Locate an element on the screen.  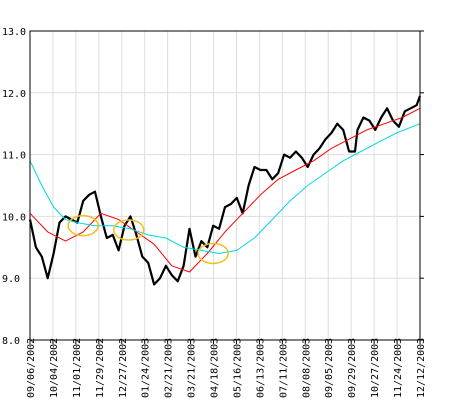
y-tick-label: 8.0 is located at coordinates (11, 341).